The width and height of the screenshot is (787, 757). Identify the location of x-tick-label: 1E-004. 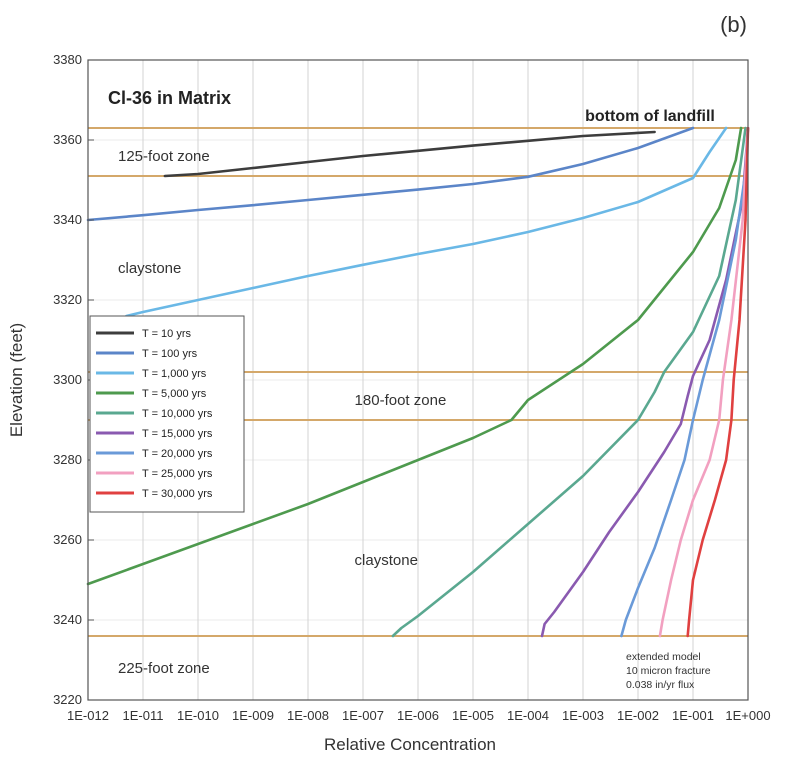
(528, 715).